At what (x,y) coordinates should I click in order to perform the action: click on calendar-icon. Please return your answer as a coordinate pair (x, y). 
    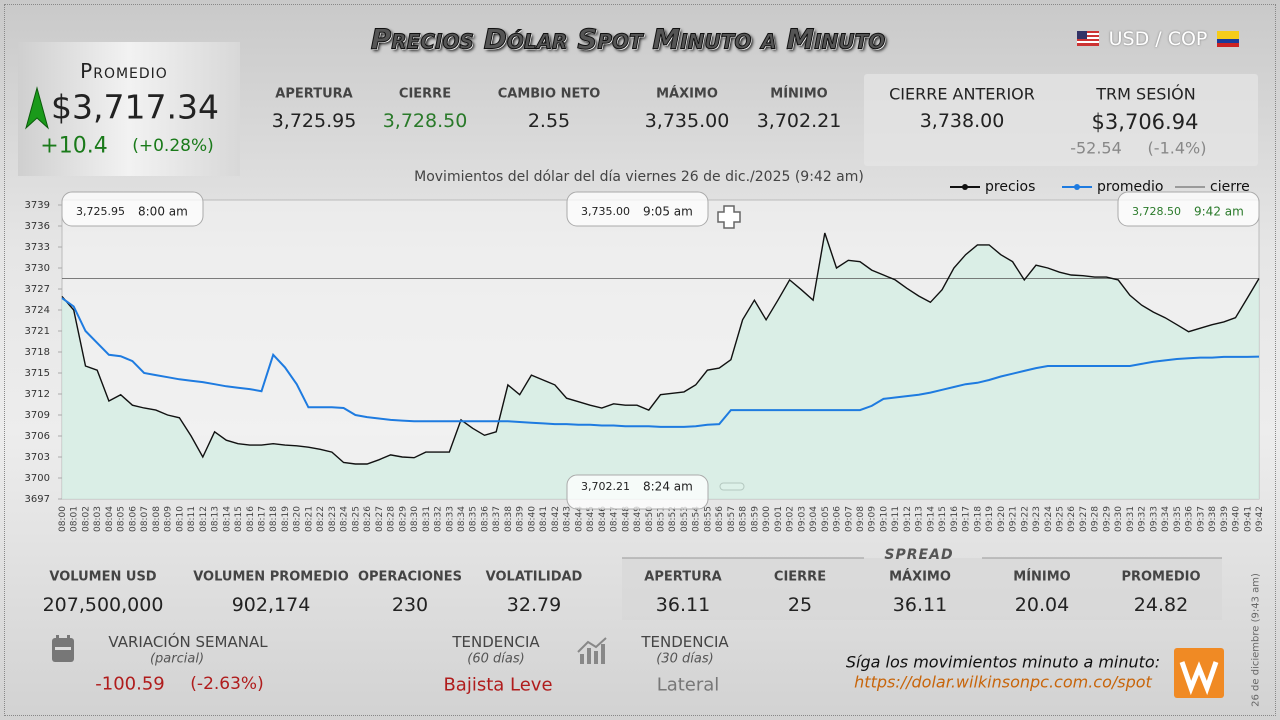
    Looking at the image, I should click on (63, 648).